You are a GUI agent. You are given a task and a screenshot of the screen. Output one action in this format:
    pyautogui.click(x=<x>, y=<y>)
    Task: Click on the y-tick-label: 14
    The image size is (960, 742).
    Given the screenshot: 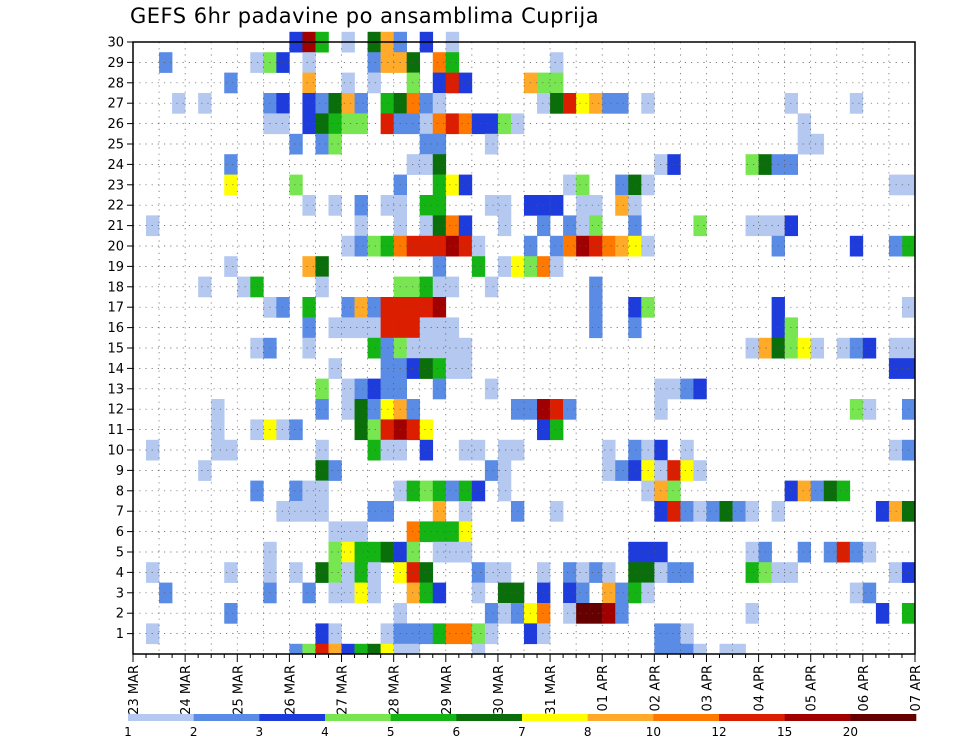 What is the action you would take?
    pyautogui.click(x=115, y=369)
    